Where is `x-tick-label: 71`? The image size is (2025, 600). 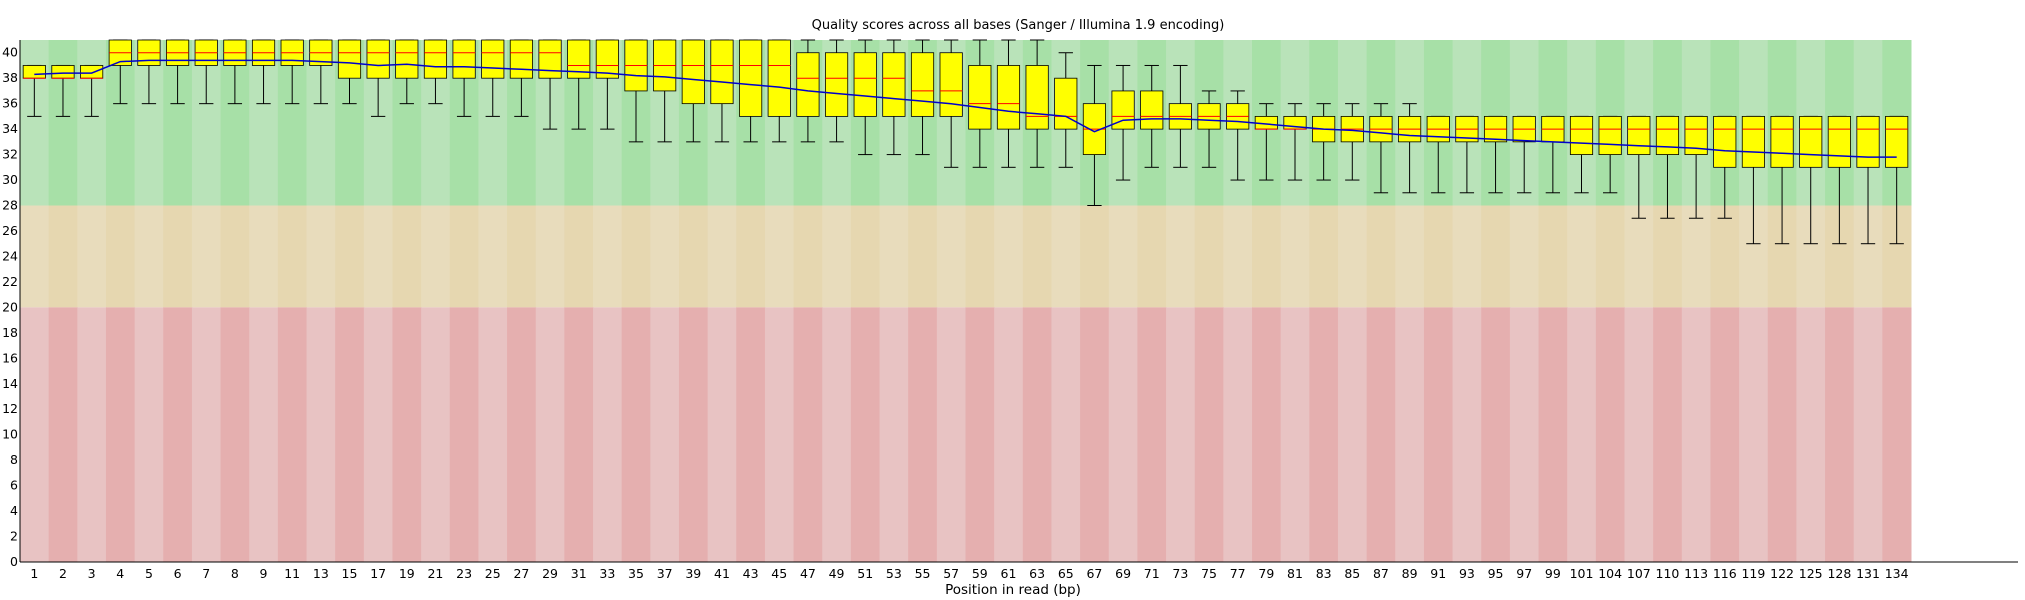 x-tick-label: 71 is located at coordinates (1152, 573).